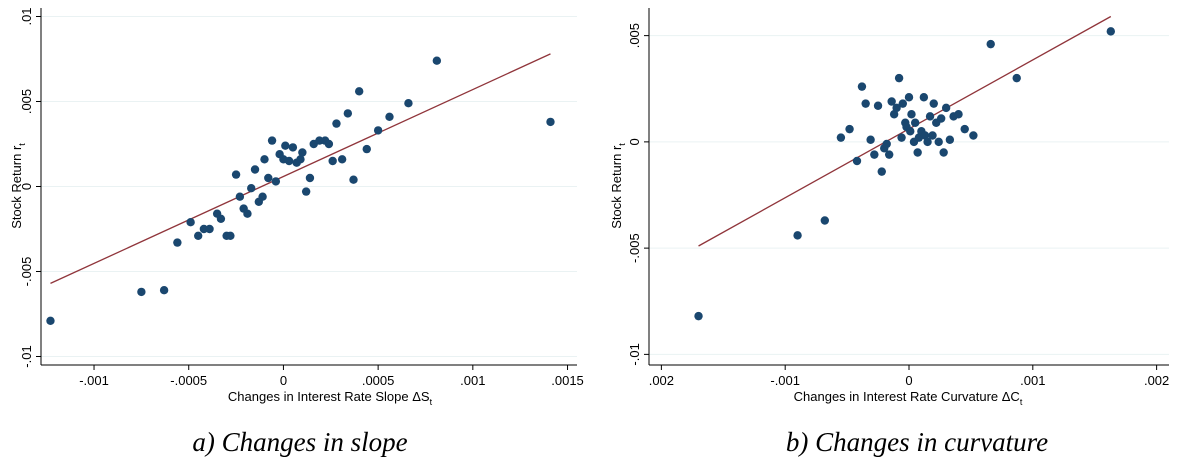 This screenshot has height=464, width=1178. What do you see at coordinates (567, 380) in the screenshot?
I see `x-tick-label: .0015` at bounding box center [567, 380].